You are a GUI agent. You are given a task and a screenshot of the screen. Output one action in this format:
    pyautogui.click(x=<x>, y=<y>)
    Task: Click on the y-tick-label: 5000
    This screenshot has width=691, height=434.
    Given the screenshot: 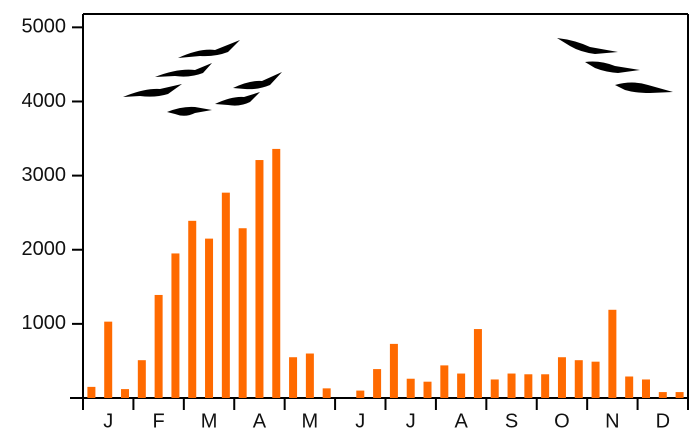 What is the action you would take?
    pyautogui.click(x=44, y=27)
    